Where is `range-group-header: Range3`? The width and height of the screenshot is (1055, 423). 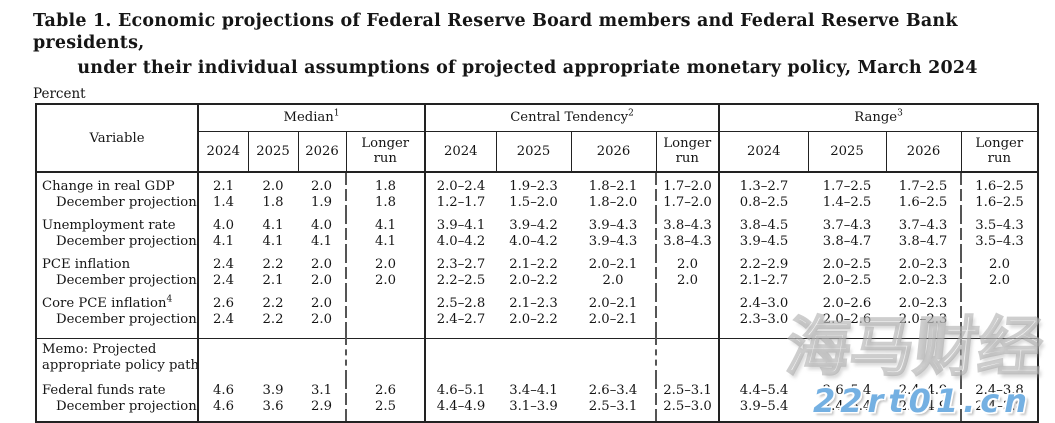 range-group-header: Range3 is located at coordinates (878, 118).